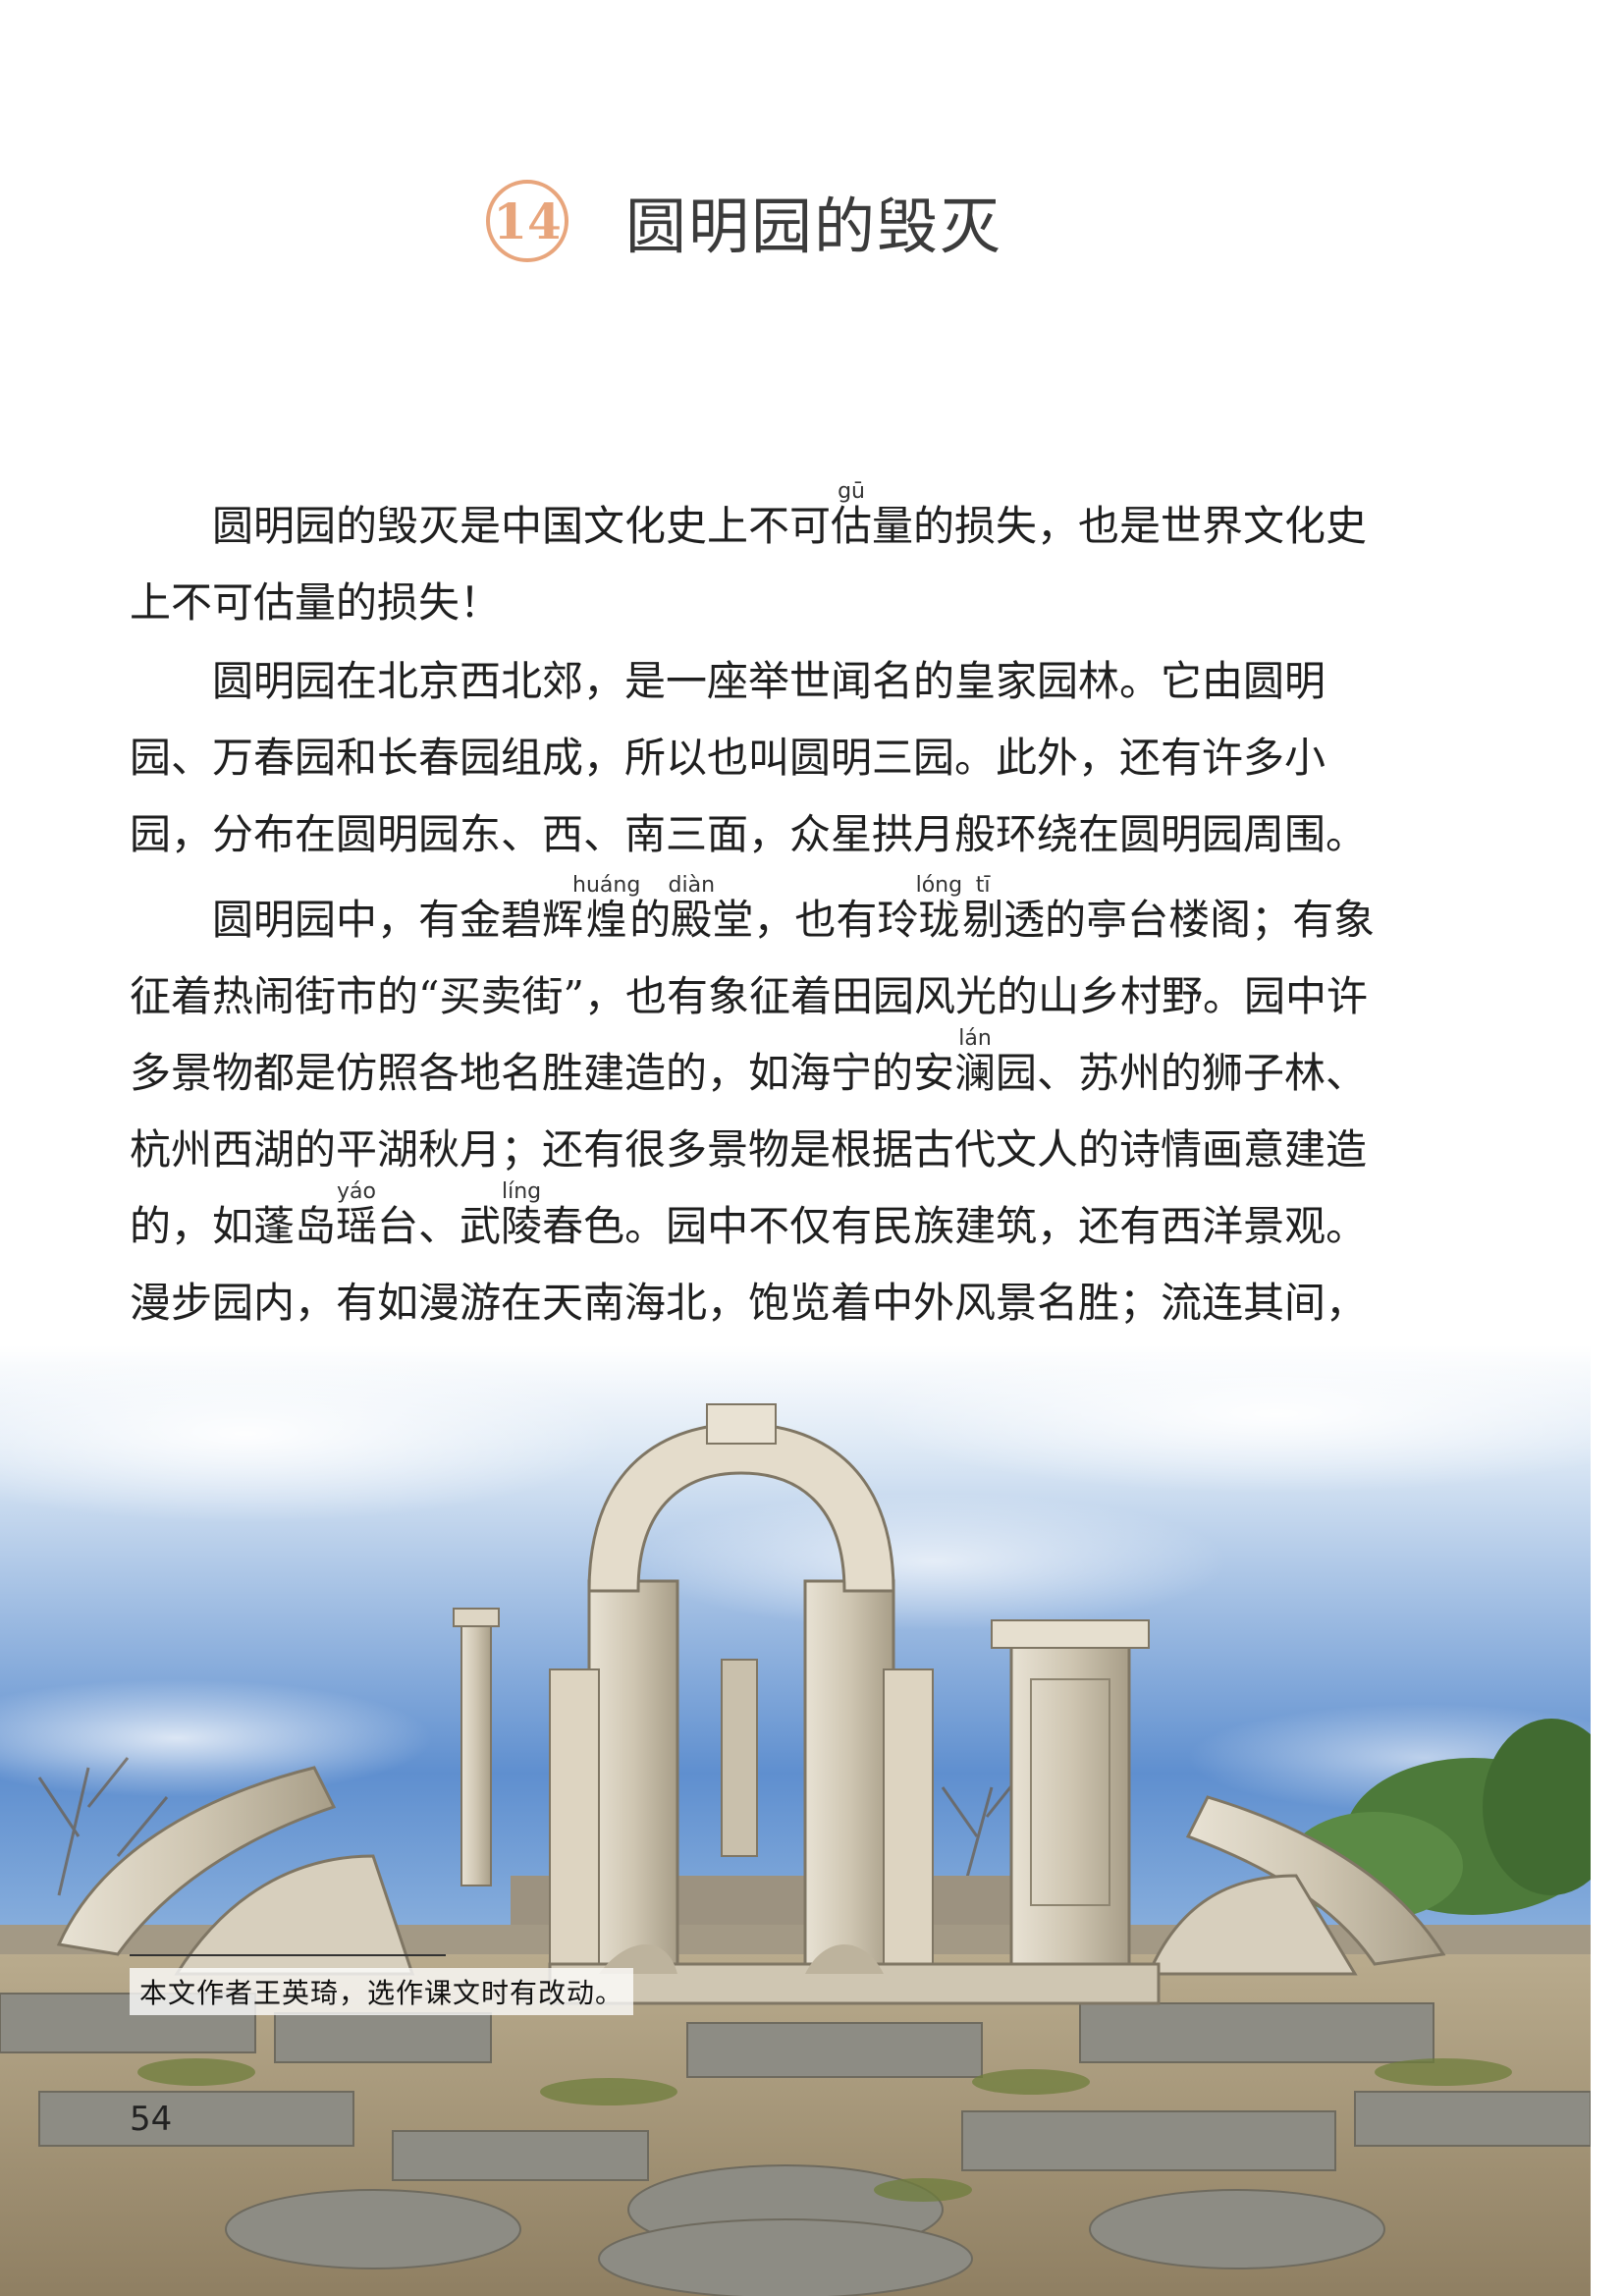 The image size is (1623, 2296). I want to click on pinyin-annotated-char: 殿diàn, so click(692, 908).